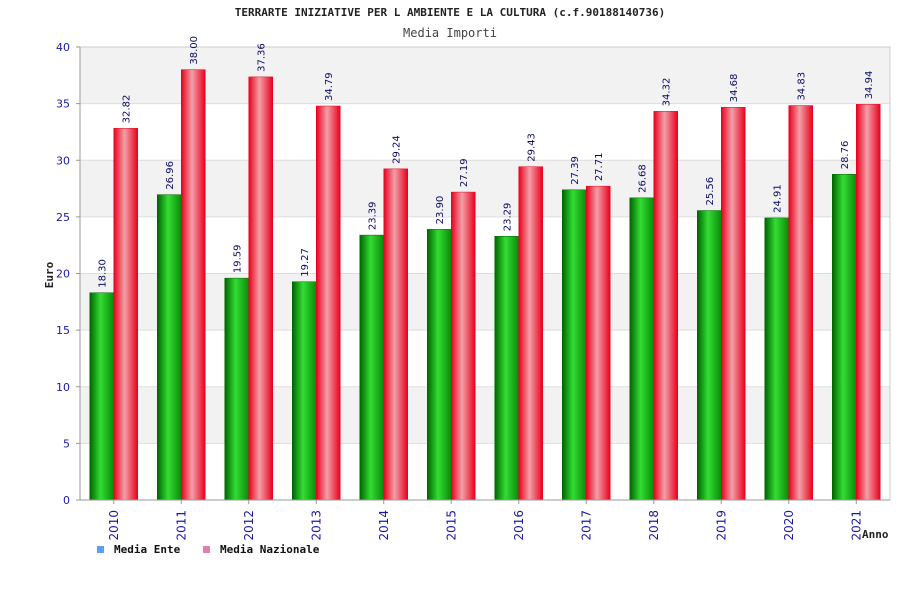  What do you see at coordinates (147, 549) in the screenshot?
I see `legend-label-ente: Media Ente` at bounding box center [147, 549].